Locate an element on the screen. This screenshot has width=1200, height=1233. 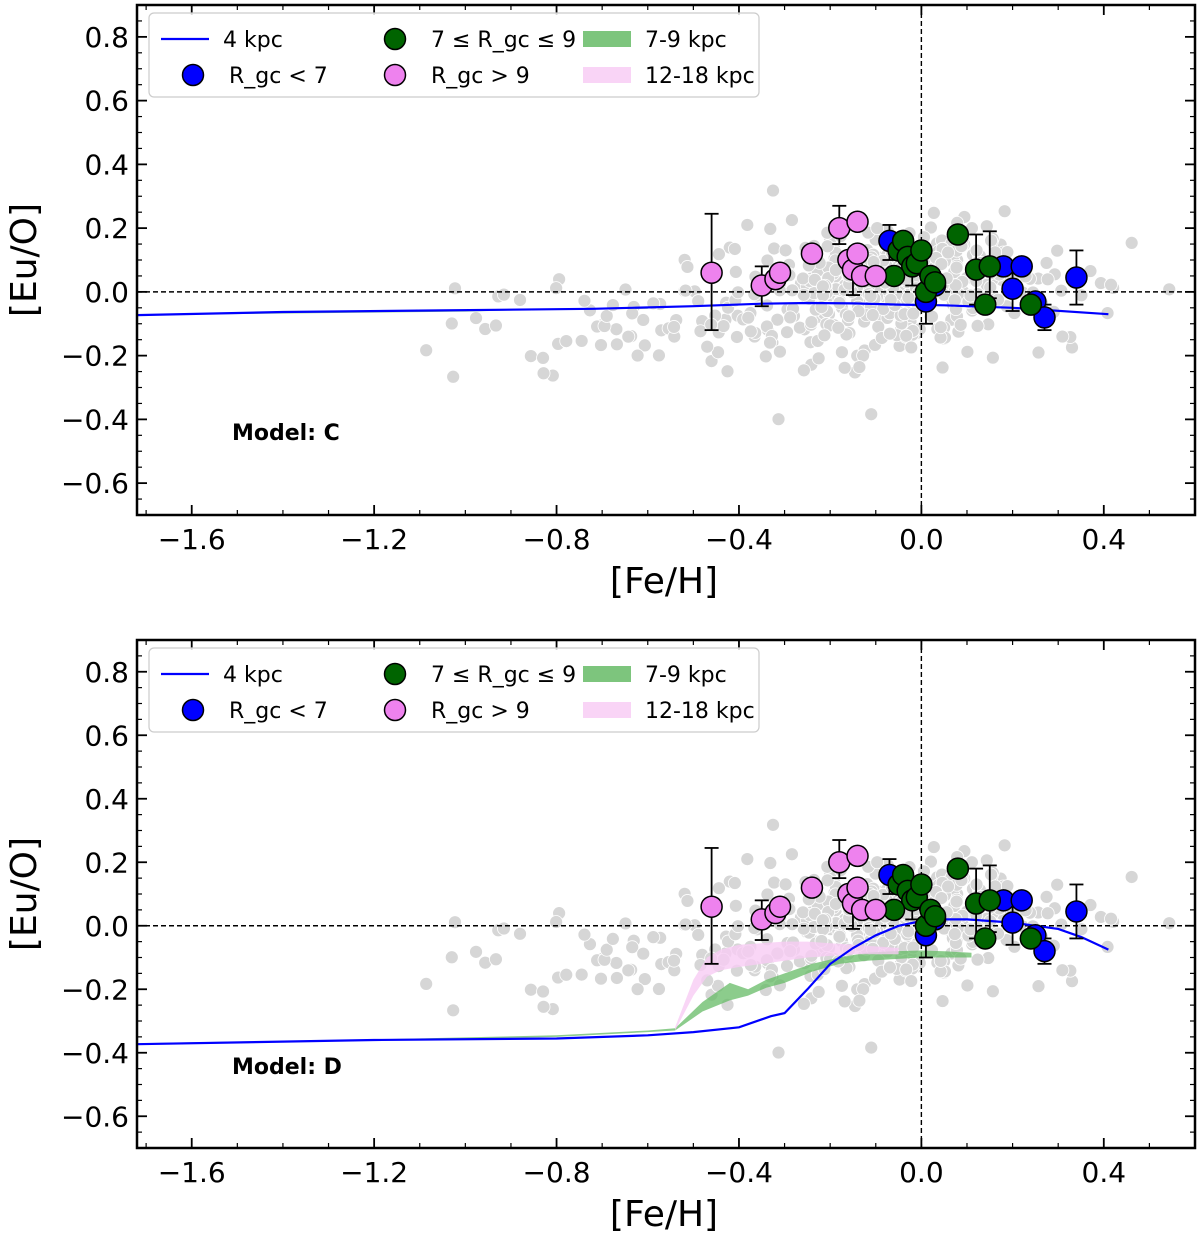
x-tick-label: −0.8 is located at coordinates (557, 539).